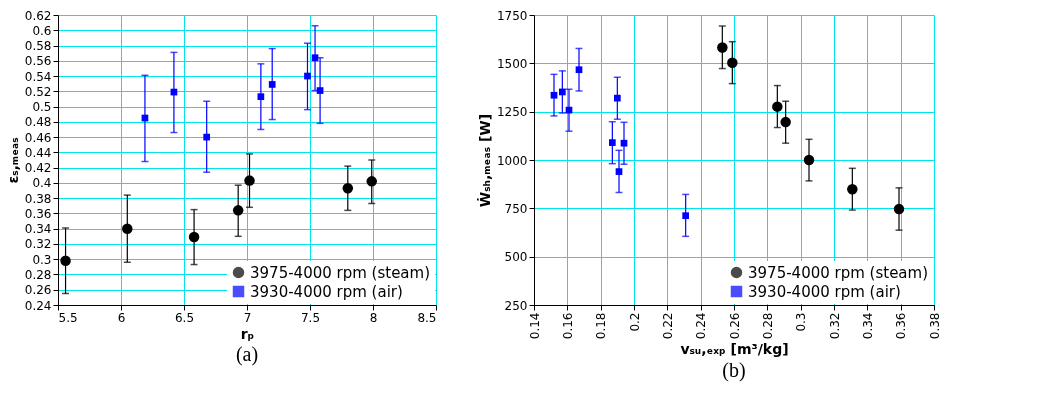  Describe the element at coordinates (184, 317) in the screenshot. I see `x-tick-label: 6.5` at that location.